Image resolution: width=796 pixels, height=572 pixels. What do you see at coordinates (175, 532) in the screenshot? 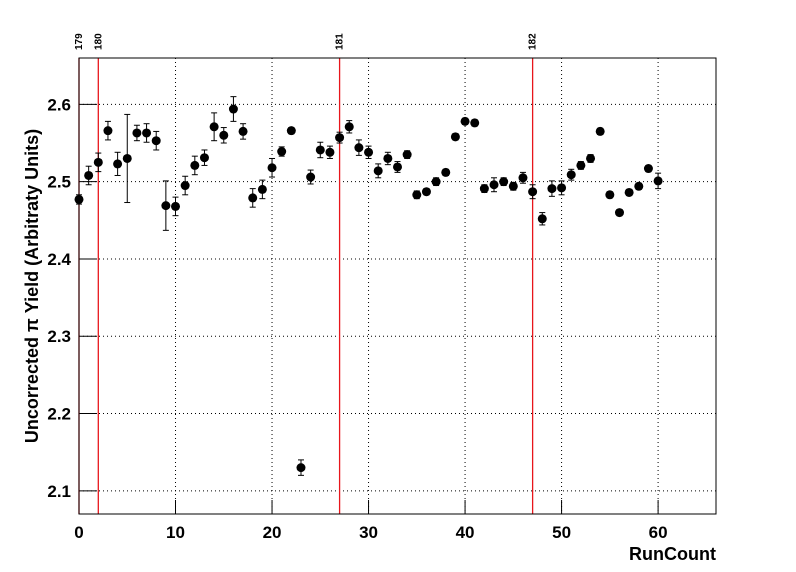
I see `x-tick-label: 10` at bounding box center [175, 532].